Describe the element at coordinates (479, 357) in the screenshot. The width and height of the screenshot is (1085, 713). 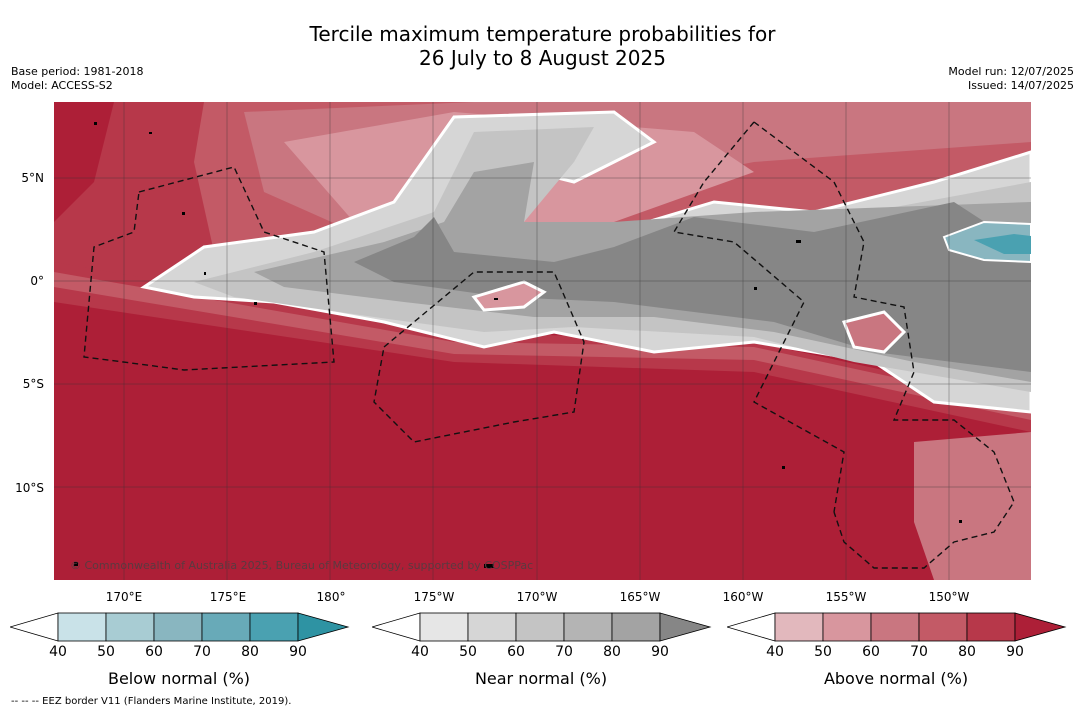
I see `eez-border-kiribati-phoenix` at that location.